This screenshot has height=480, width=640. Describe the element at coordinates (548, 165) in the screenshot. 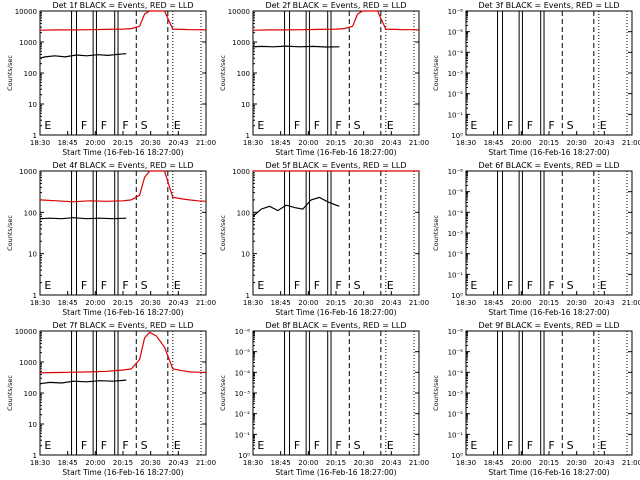

I see `panel-title: Det 6f BLACK = Events, RED = LLD` at that location.